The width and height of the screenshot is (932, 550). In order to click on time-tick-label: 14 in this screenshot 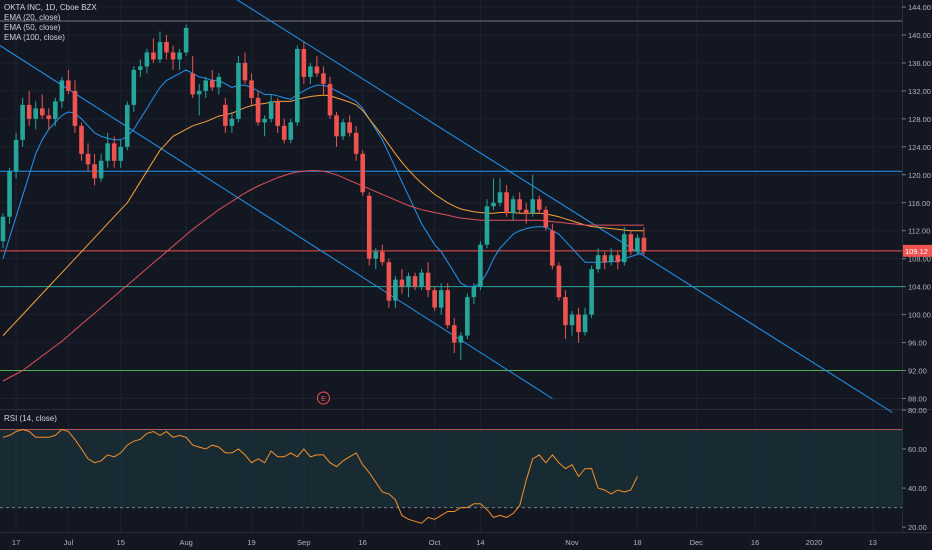, I will do `click(480, 542)`.